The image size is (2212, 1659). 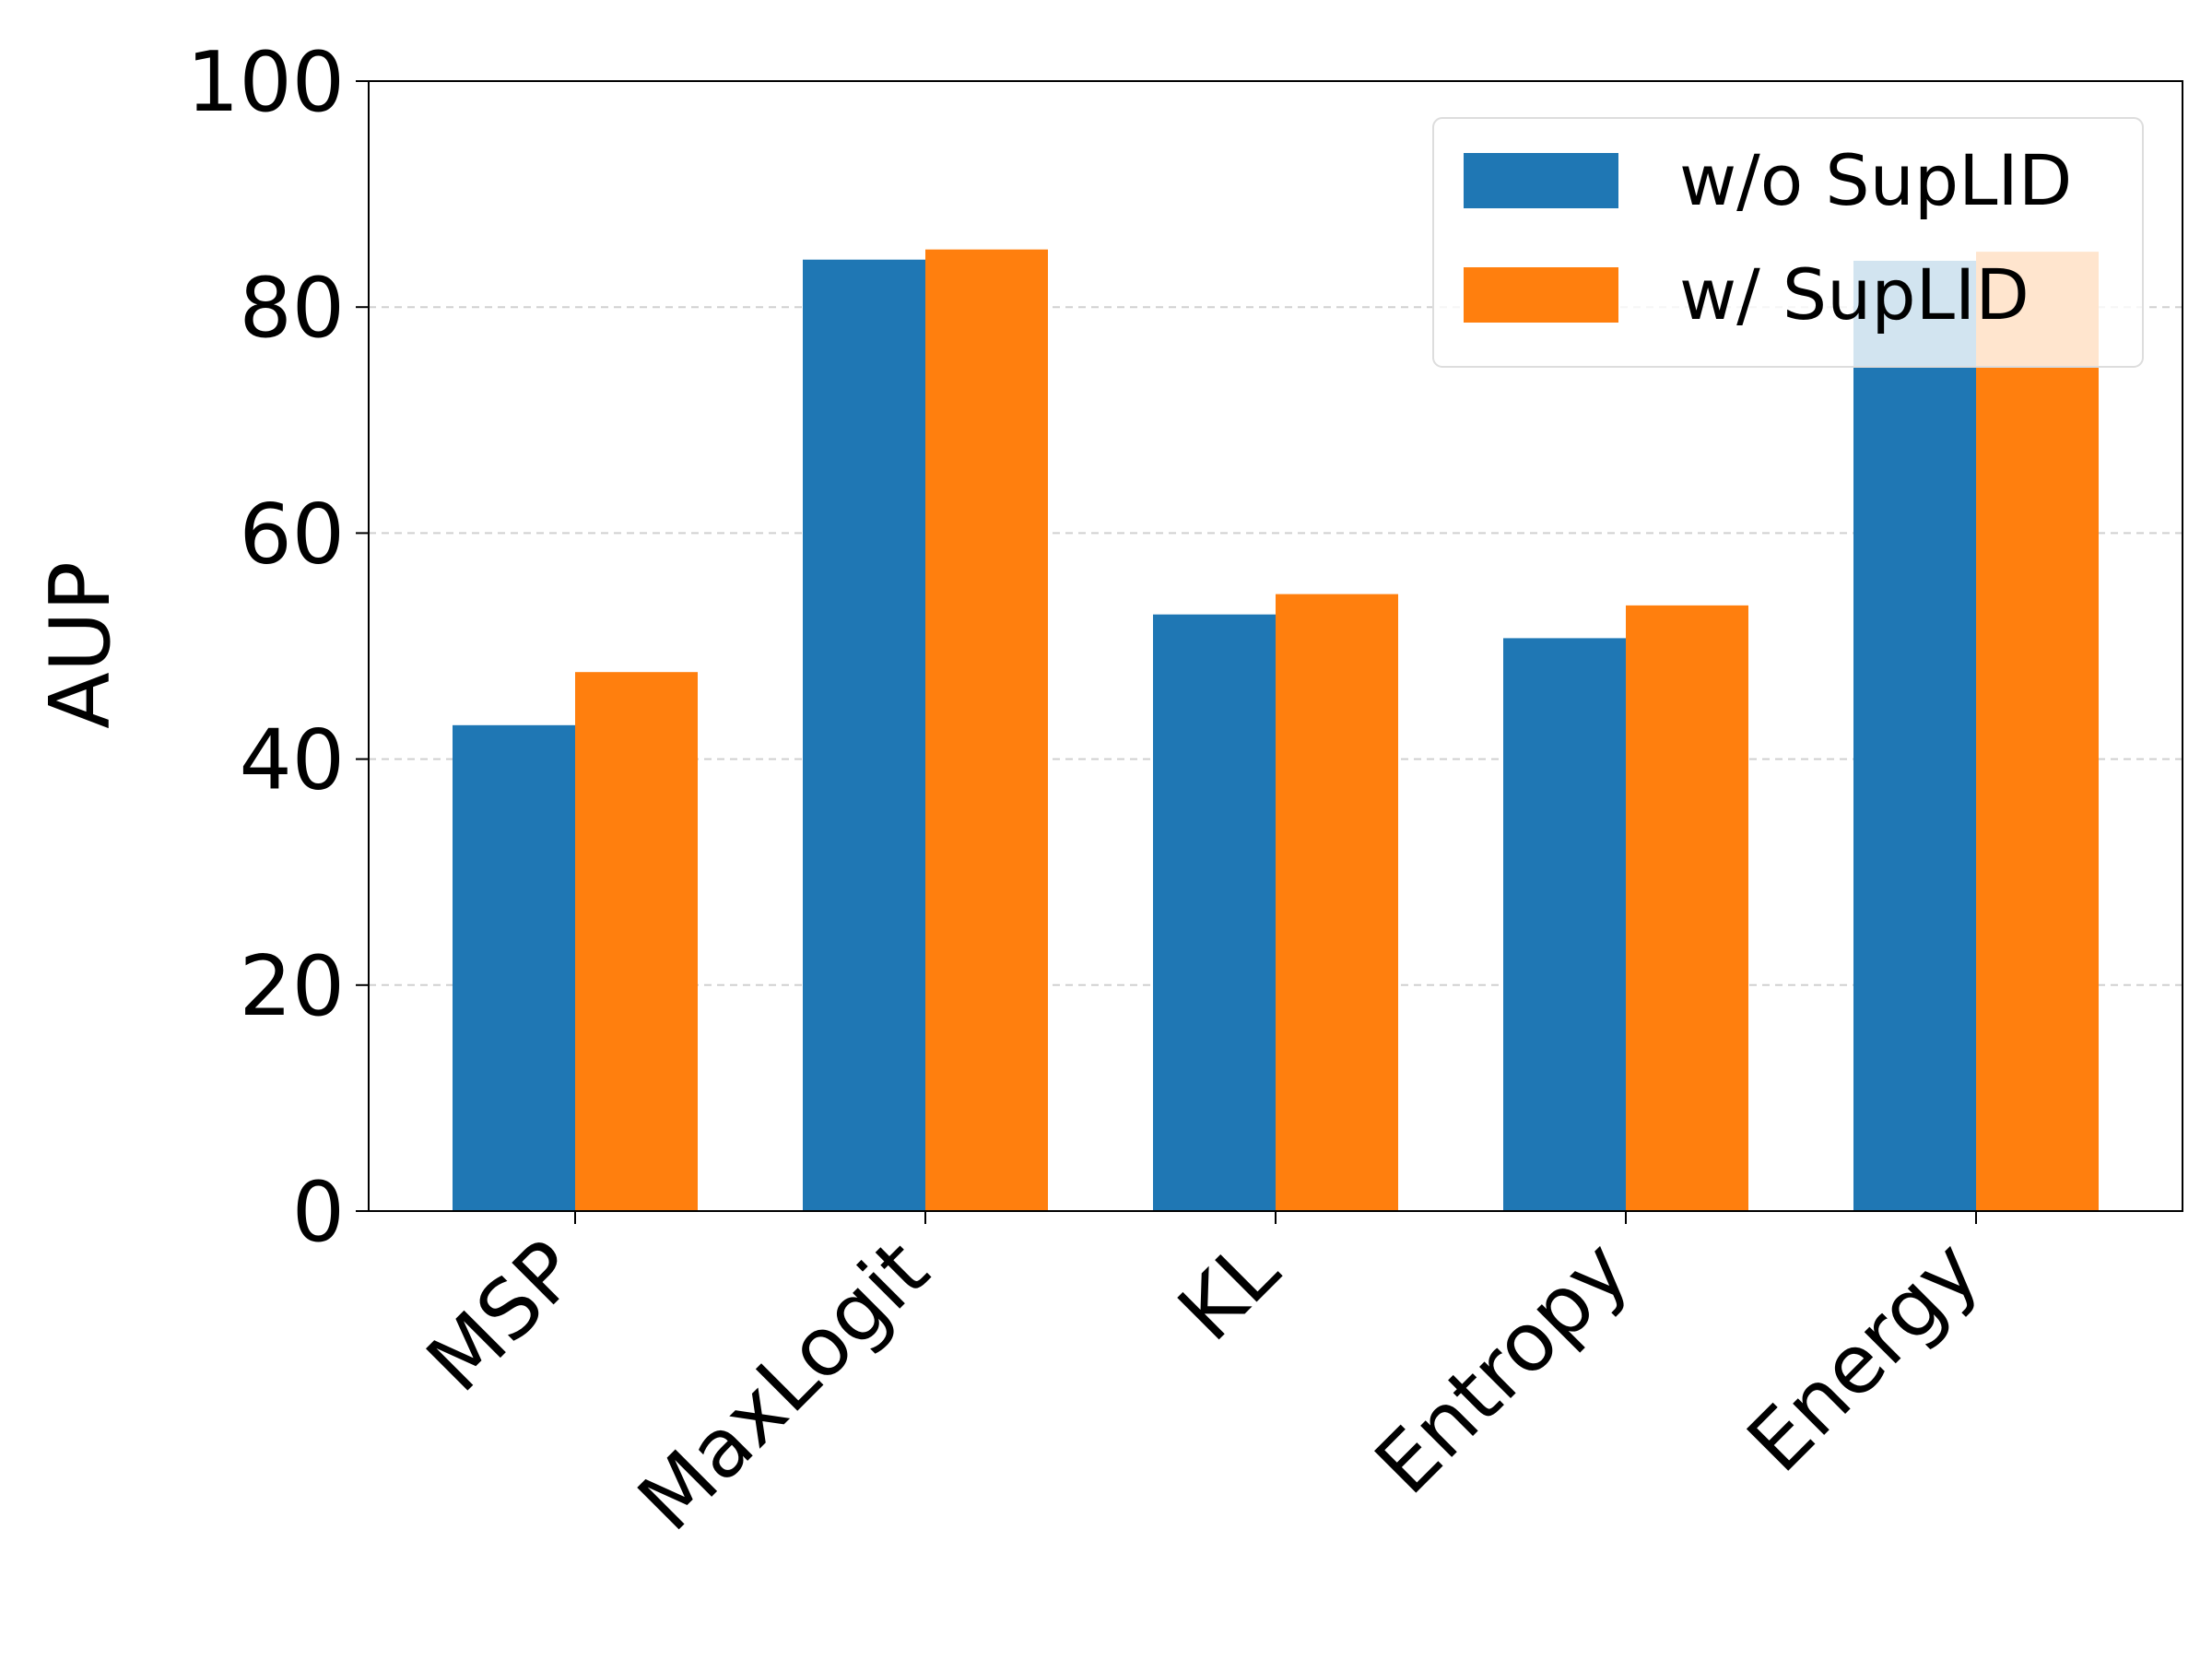 What do you see at coordinates (265, 82) in the screenshot?
I see `y-tick-label: 100` at bounding box center [265, 82].